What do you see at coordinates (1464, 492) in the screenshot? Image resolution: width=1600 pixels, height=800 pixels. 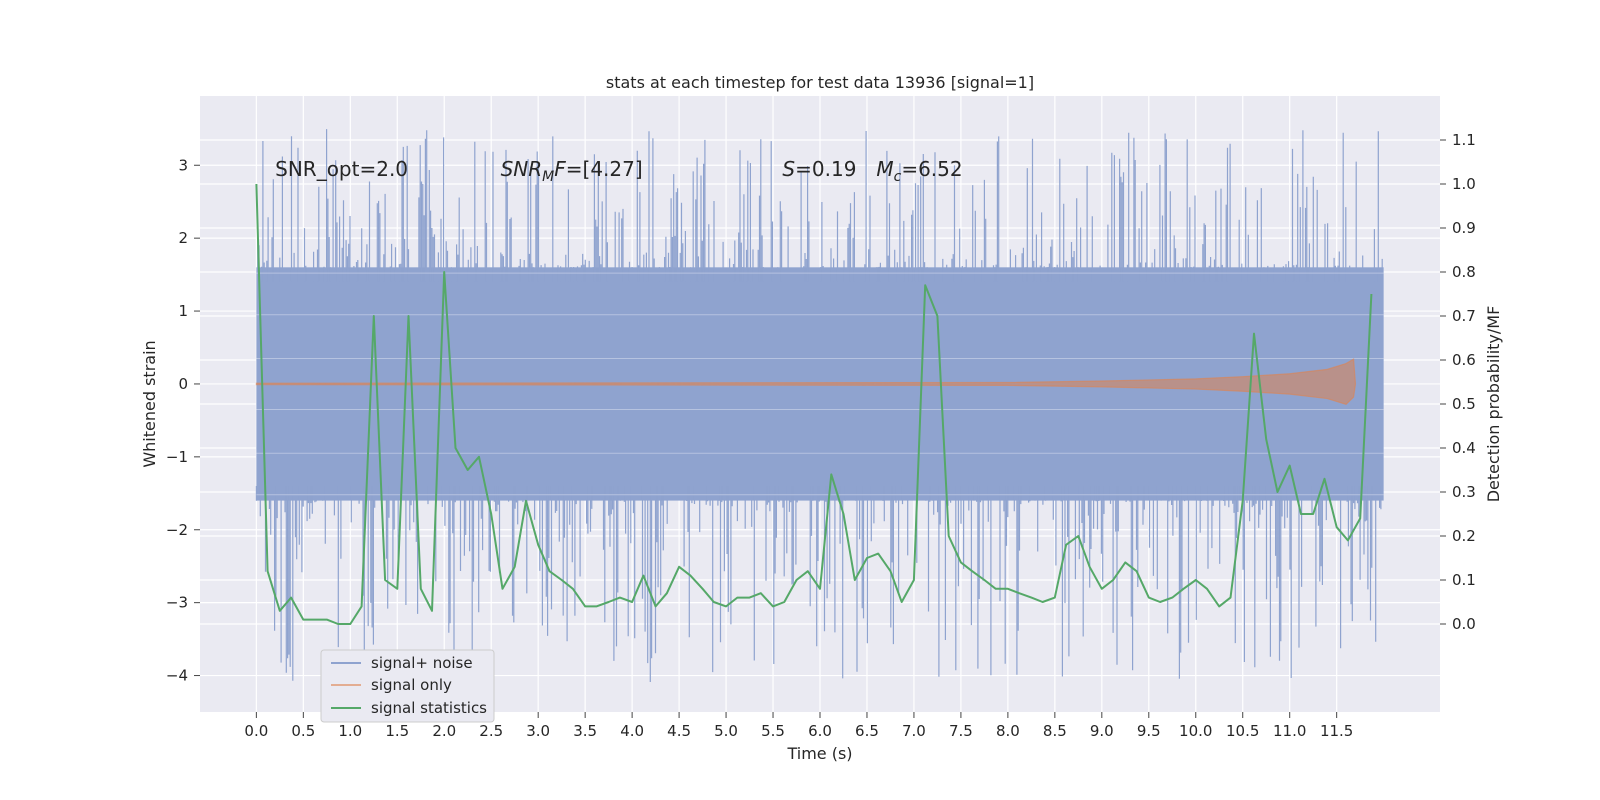 I see `y-right-tick-label: 0.3` at bounding box center [1464, 492].